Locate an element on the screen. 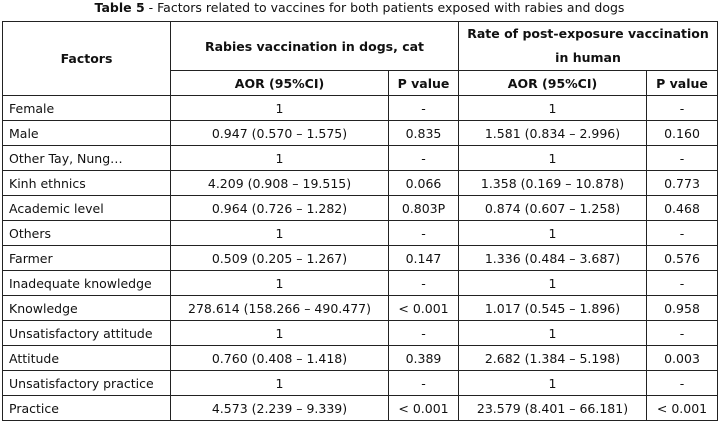 Image resolution: width=719 pixels, height=423 pixels. caption-label: Table 5 is located at coordinates (119, 7).